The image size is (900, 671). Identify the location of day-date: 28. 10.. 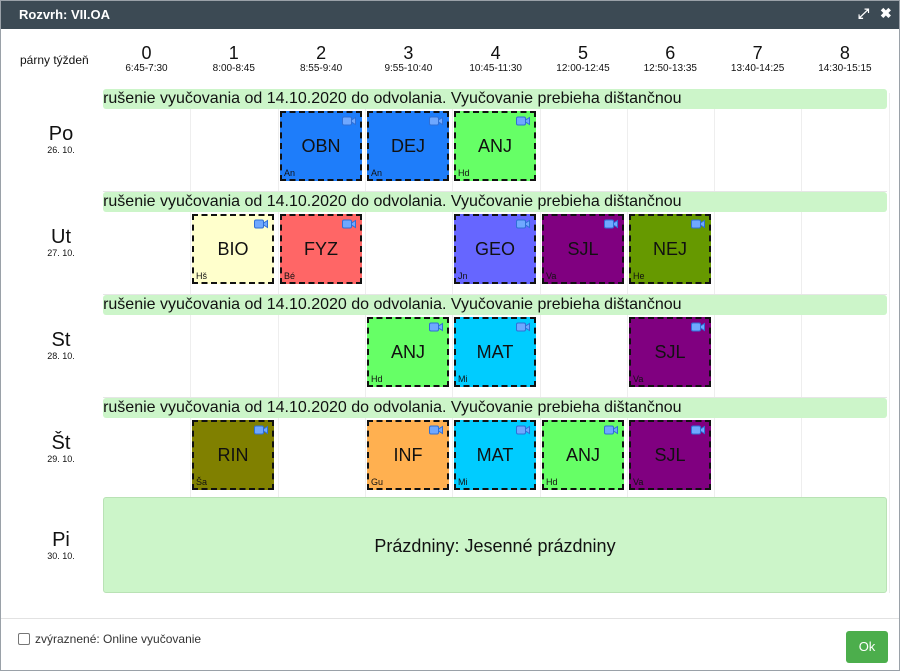
(61, 356).